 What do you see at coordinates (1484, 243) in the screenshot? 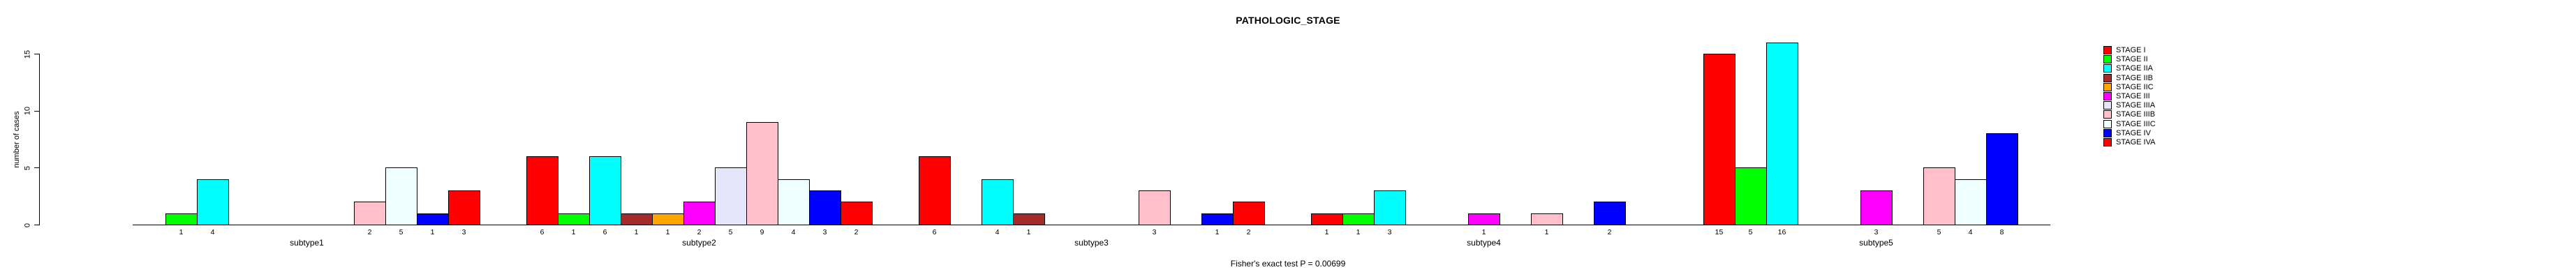
I see `group-label: subtype4` at bounding box center [1484, 243].